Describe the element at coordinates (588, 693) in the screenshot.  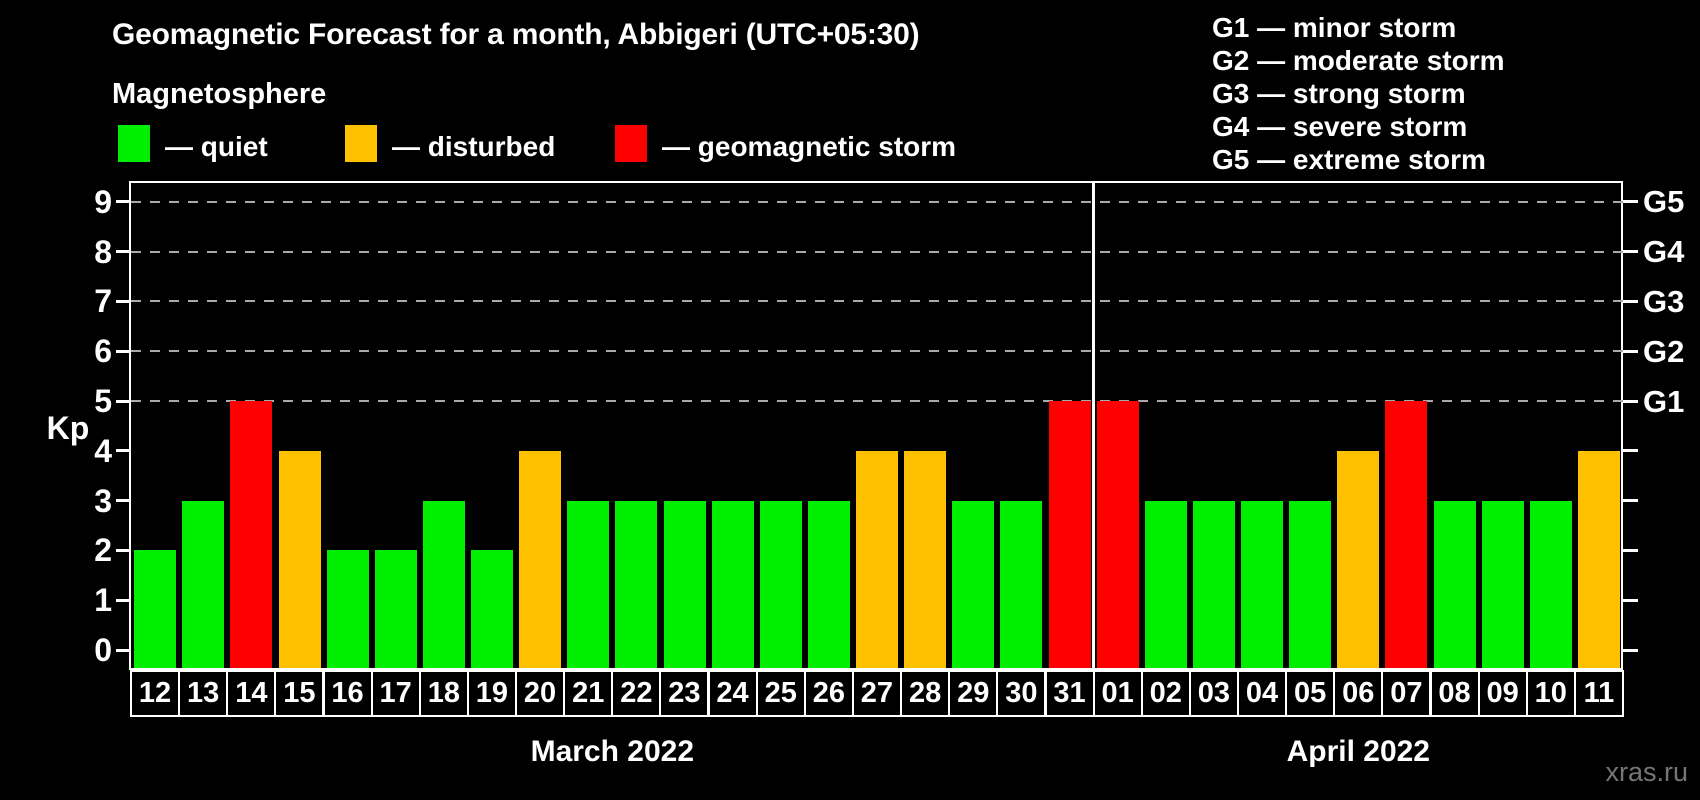
I see `day-label-21: 21` at that location.